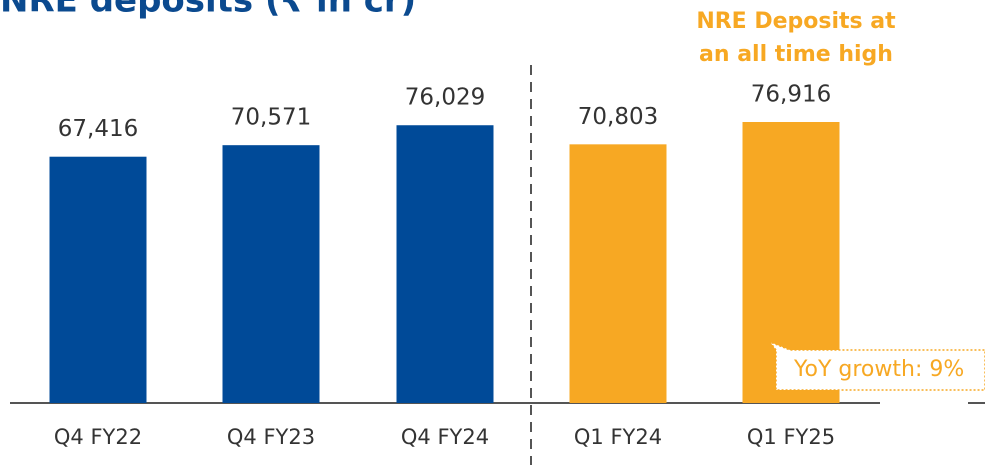 This screenshot has width=985, height=465. Describe the element at coordinates (791, 437) in the screenshot. I see `x-tick-label: Q1 FY25` at that location.